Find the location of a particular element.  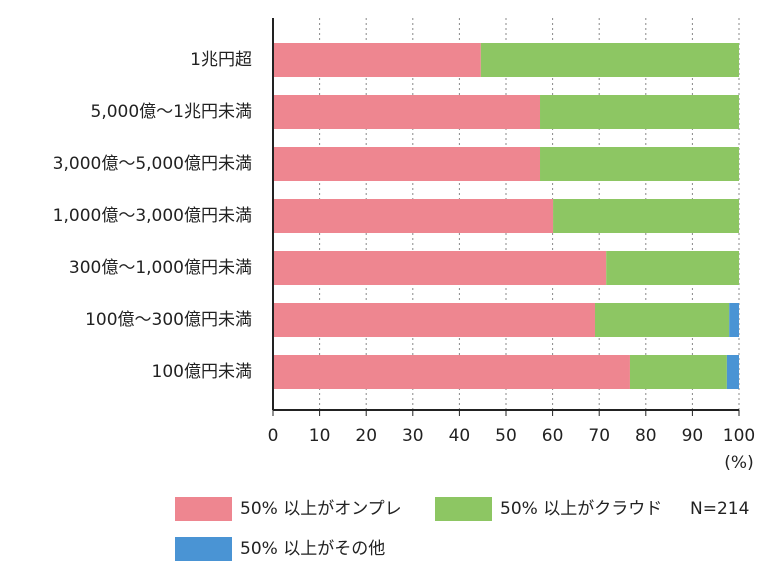

x-tick-label: 30 is located at coordinates (413, 436).